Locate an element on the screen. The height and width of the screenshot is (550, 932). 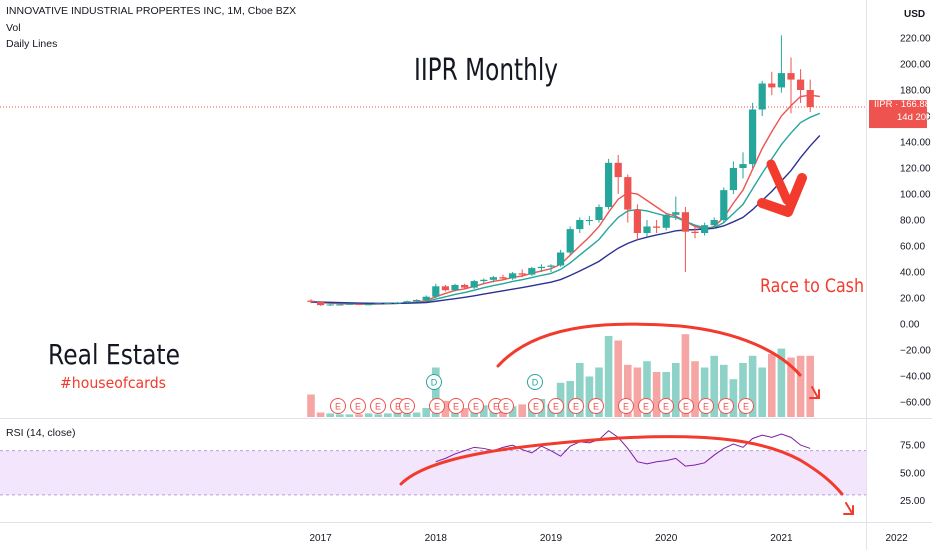
time-tick-label: 2018 is located at coordinates (436, 538).